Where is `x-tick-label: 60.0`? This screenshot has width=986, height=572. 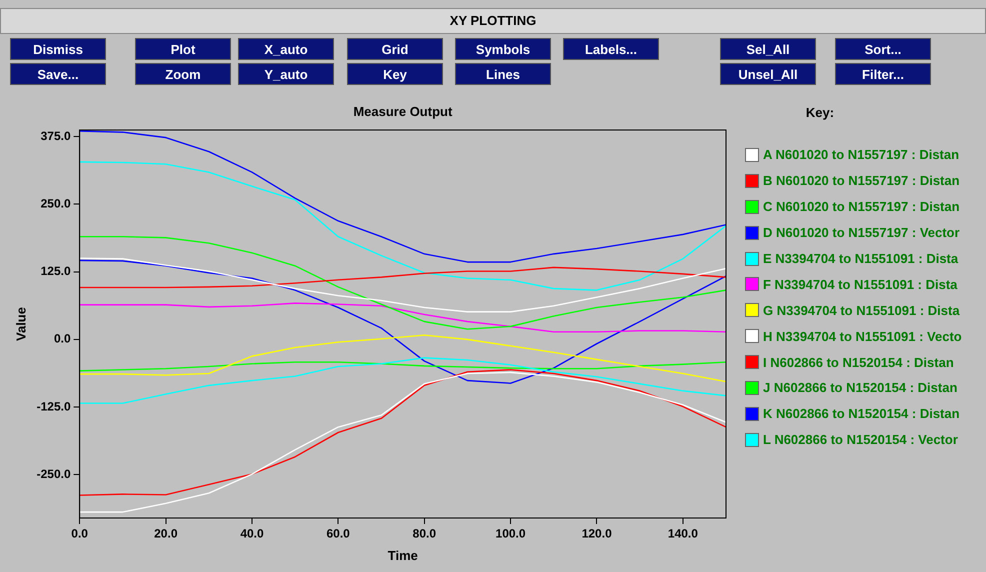 x-tick-label: 60.0 is located at coordinates (338, 533).